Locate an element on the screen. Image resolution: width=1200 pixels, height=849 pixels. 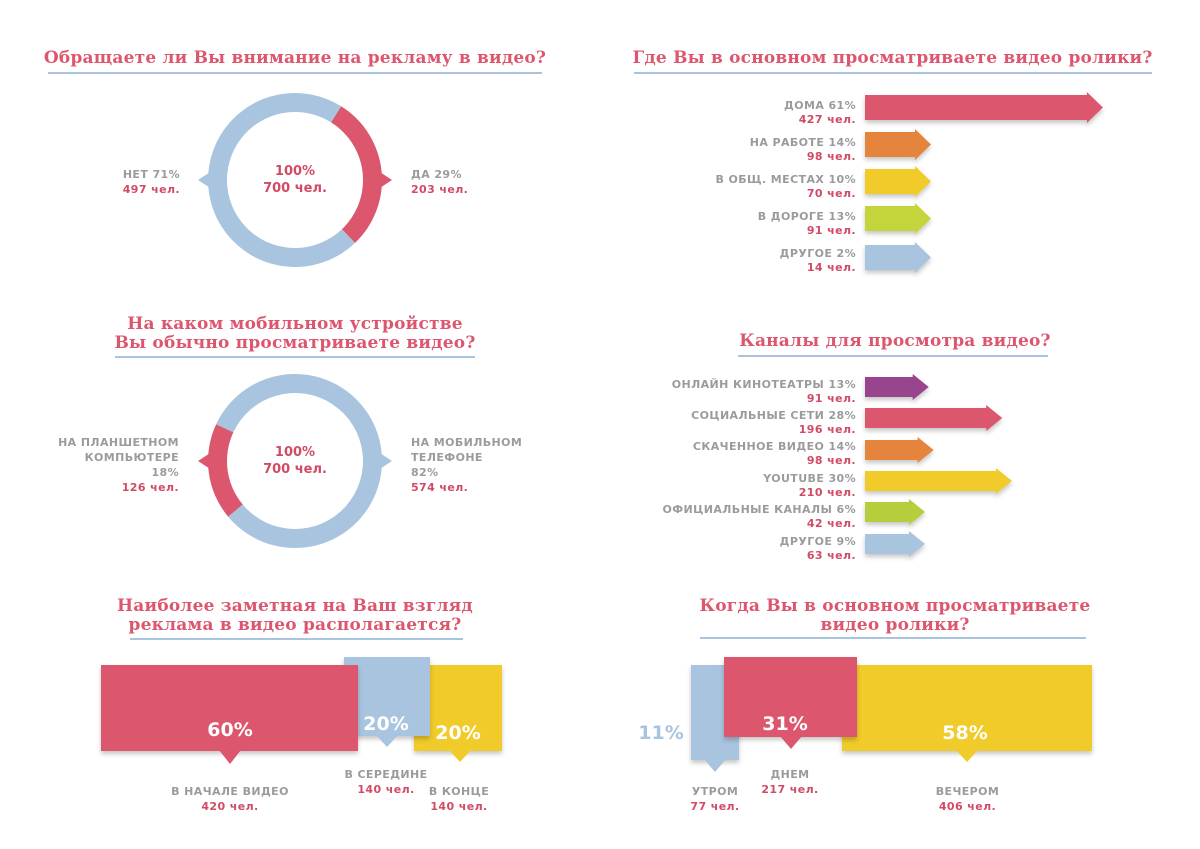
segment-label-text: ВЕЧЕРОМ is located at coordinates (967, 791).